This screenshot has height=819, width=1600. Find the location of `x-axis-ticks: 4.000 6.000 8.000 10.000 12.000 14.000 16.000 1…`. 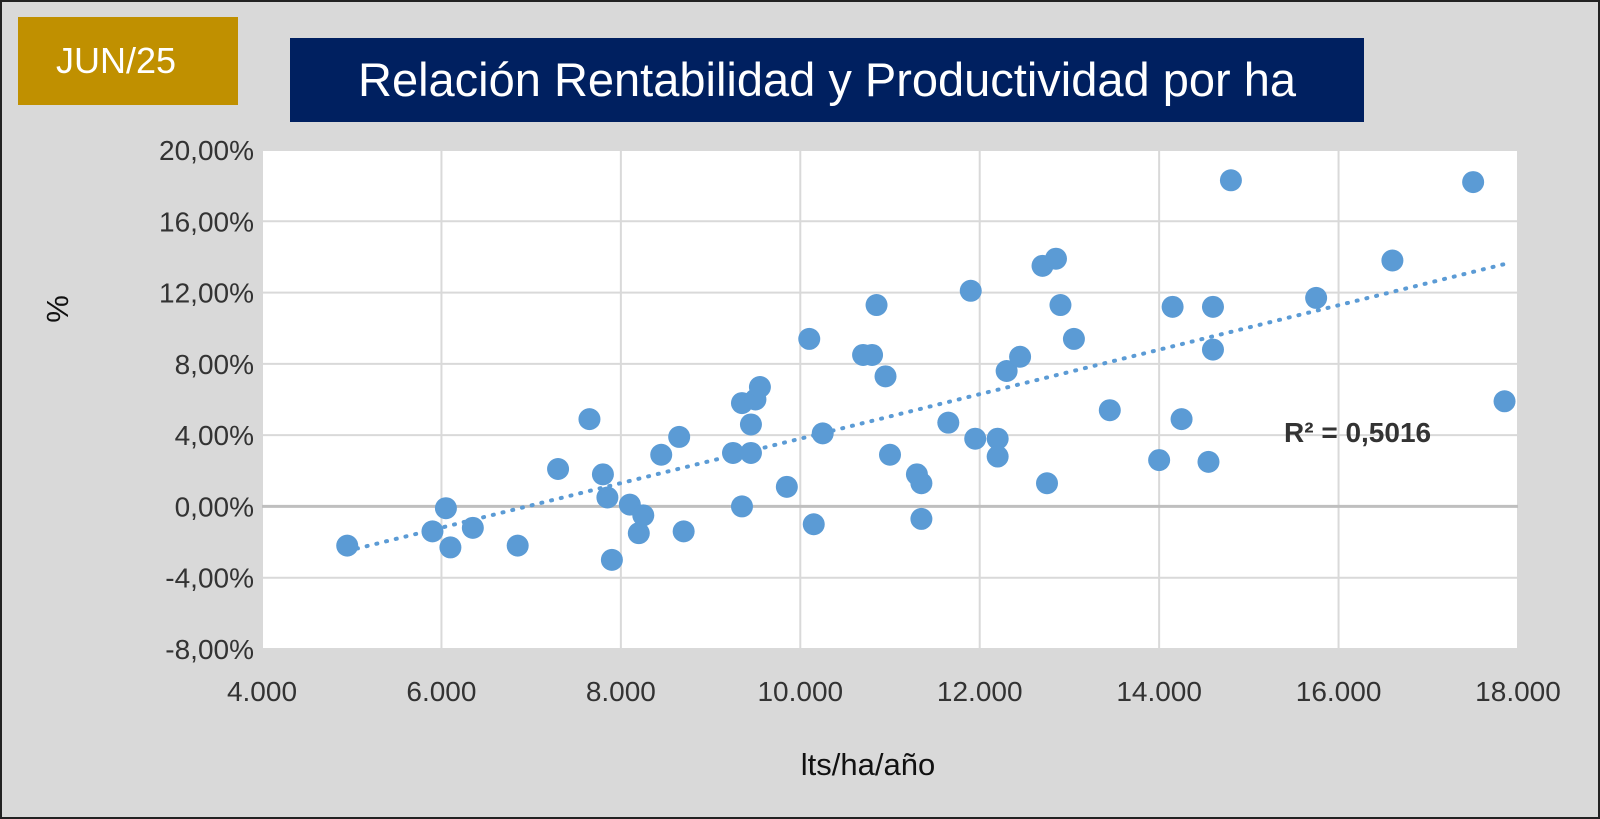

x-axis-ticks: 4.000 6.000 8.000 10.000 12.000 14.000 16.000 1… is located at coordinates (894, 691).